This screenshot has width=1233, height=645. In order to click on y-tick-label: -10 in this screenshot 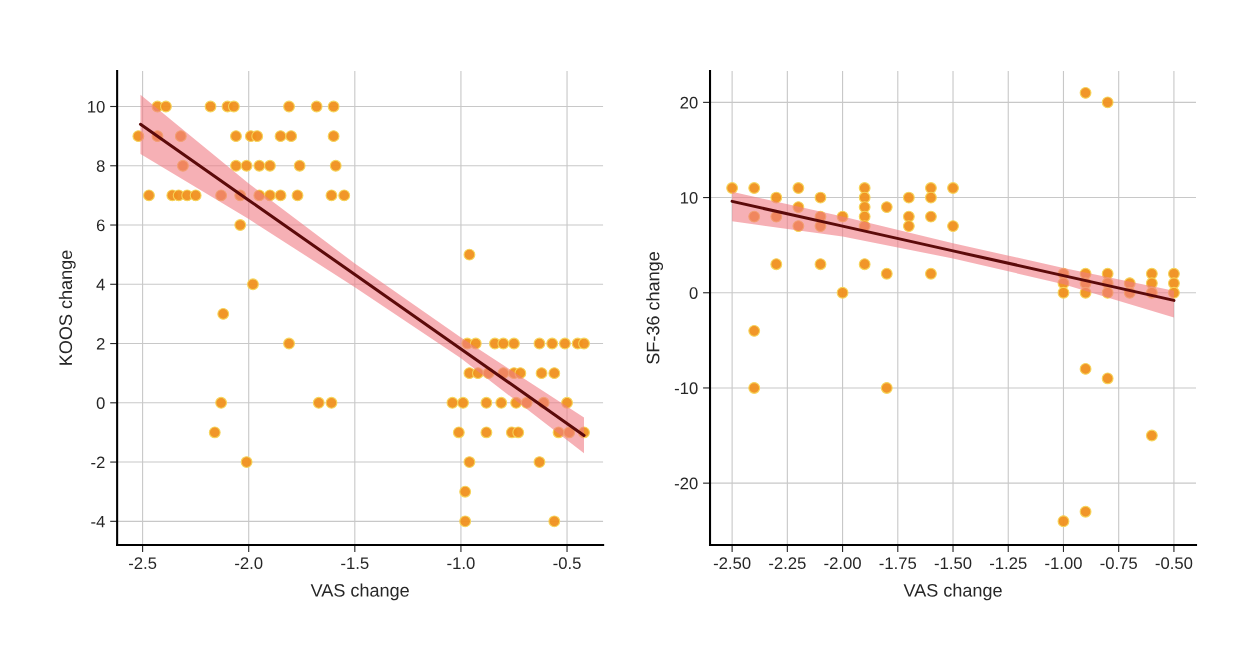, I will do `click(686, 388)`.